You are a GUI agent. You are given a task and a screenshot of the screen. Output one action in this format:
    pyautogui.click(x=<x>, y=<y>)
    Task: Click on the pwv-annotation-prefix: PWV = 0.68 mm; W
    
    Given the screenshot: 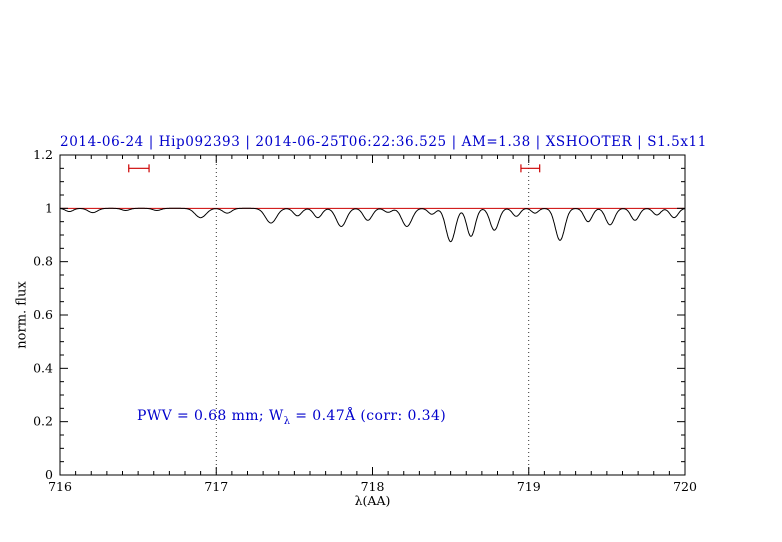 What is the action you would take?
    pyautogui.click(x=210, y=416)
    